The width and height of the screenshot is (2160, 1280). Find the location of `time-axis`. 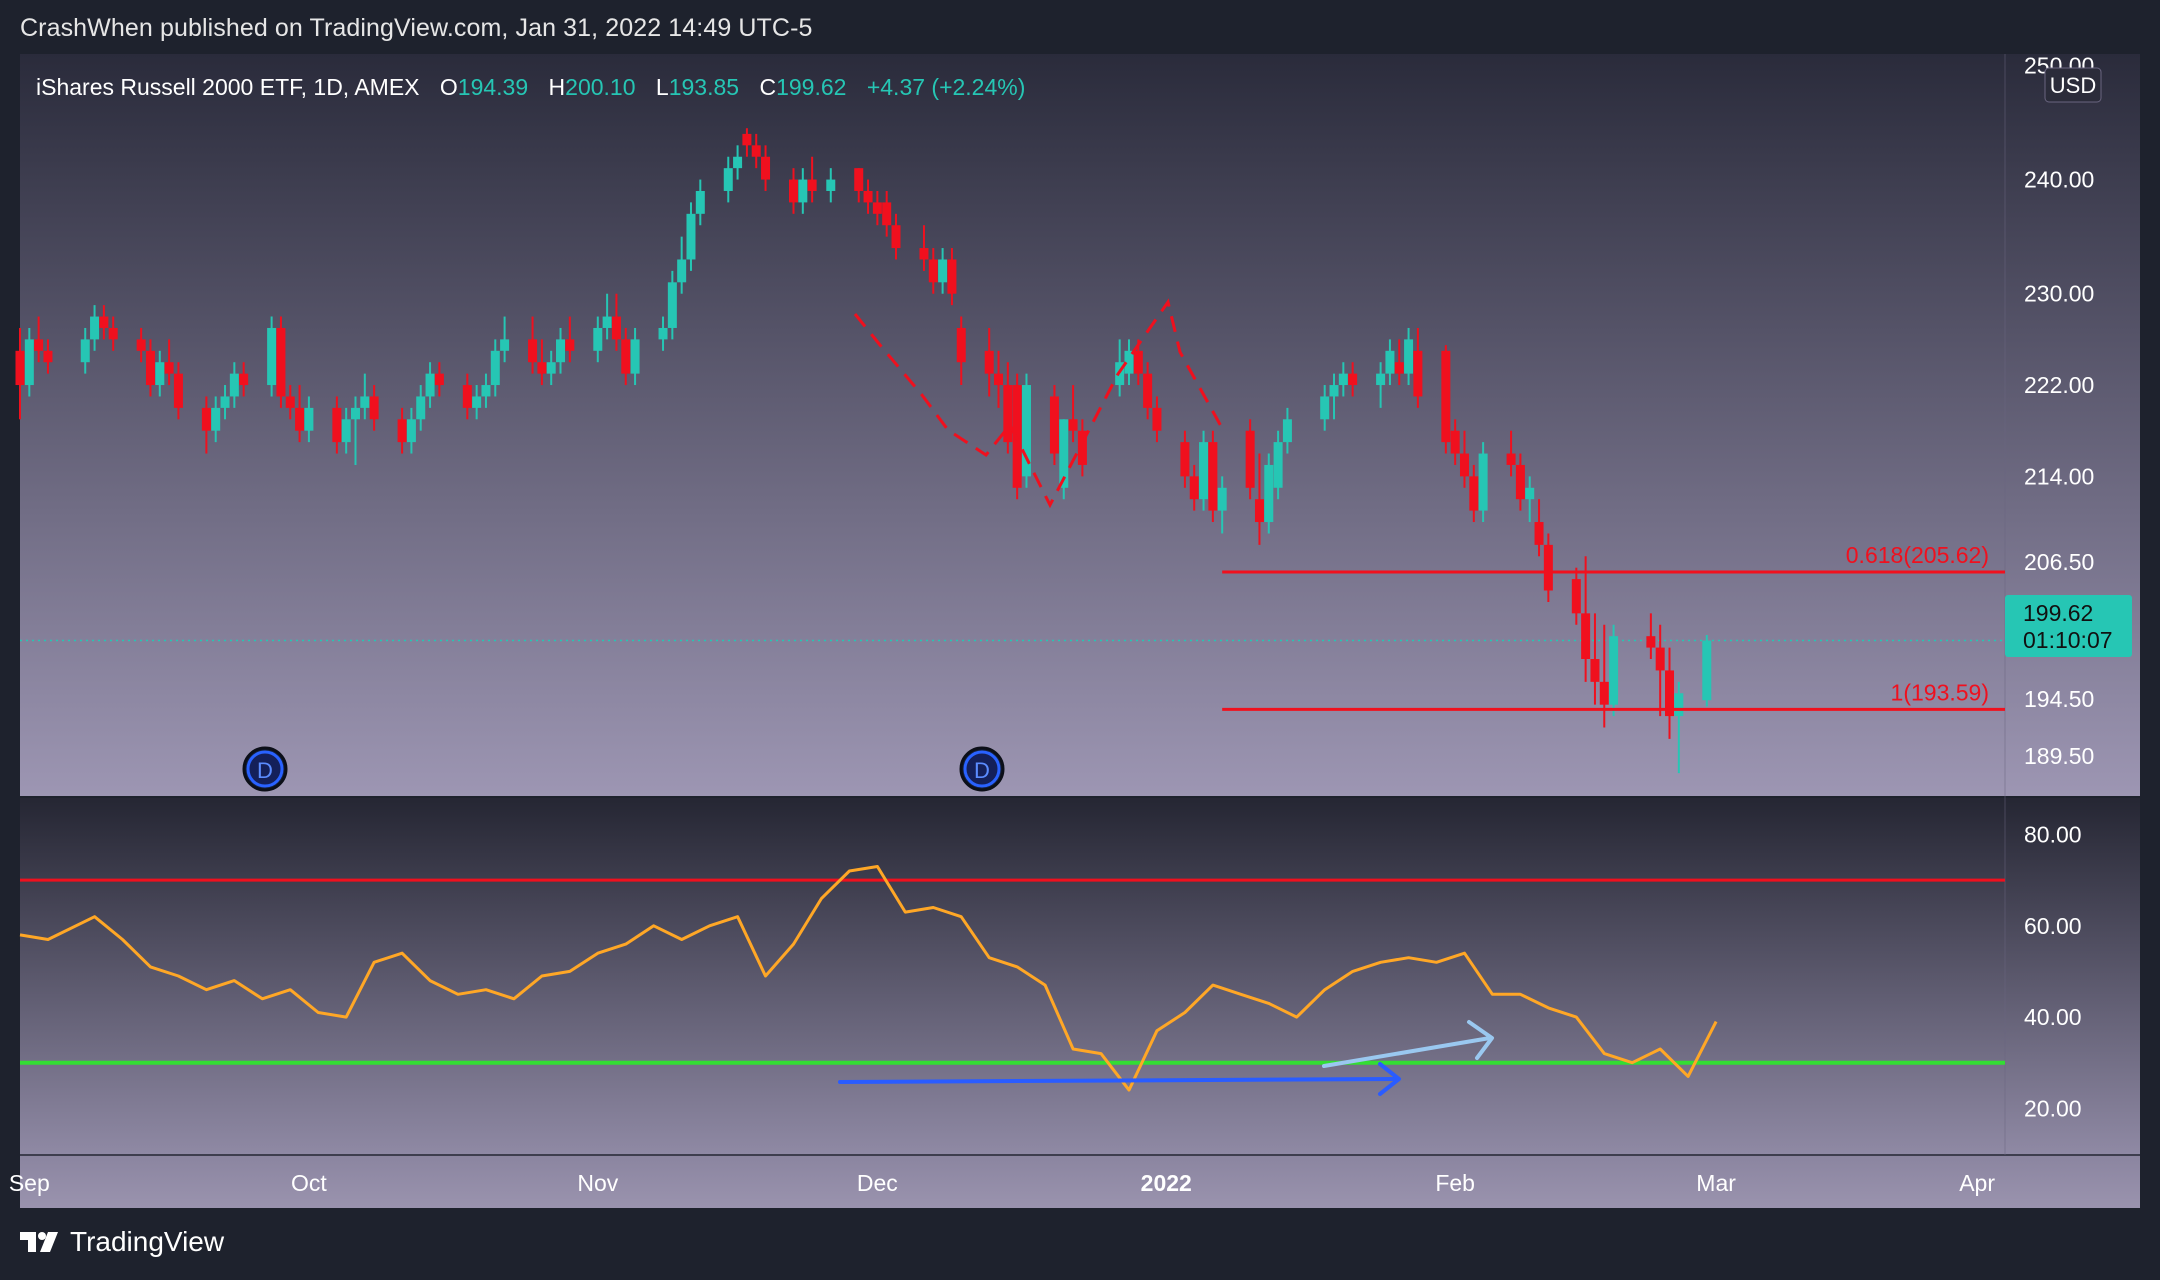

time-axis is located at coordinates (1080, 1182).